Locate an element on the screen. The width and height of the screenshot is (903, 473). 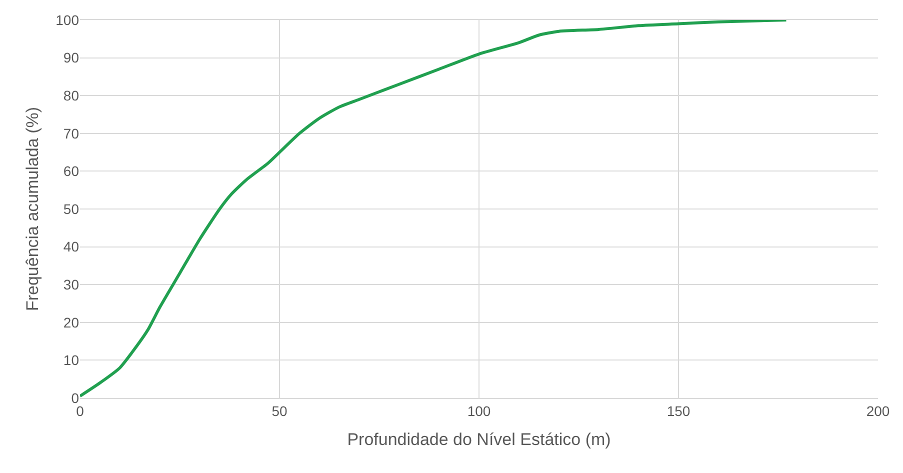
y-tick-label: 80 is located at coordinates (71, 96).